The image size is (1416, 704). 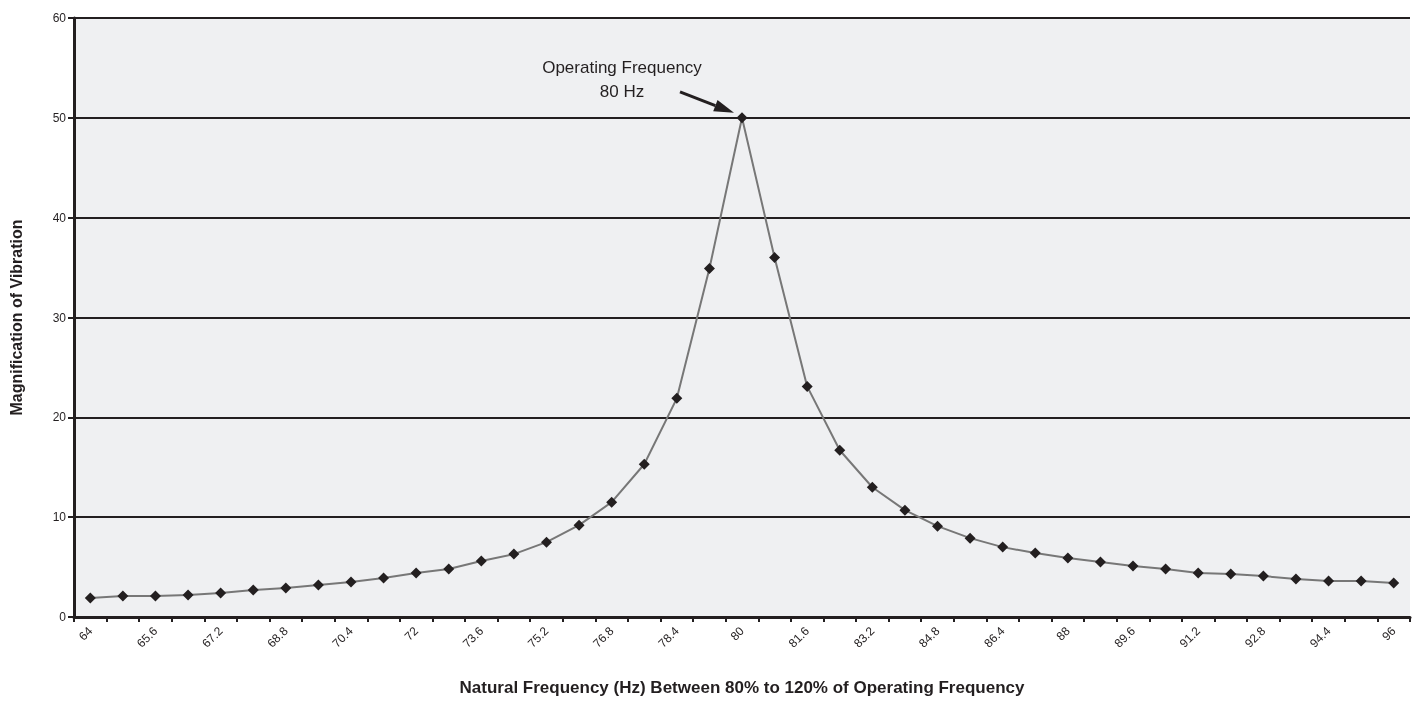 I want to click on x-tick-label: 91.2, so click(x=1190, y=637).